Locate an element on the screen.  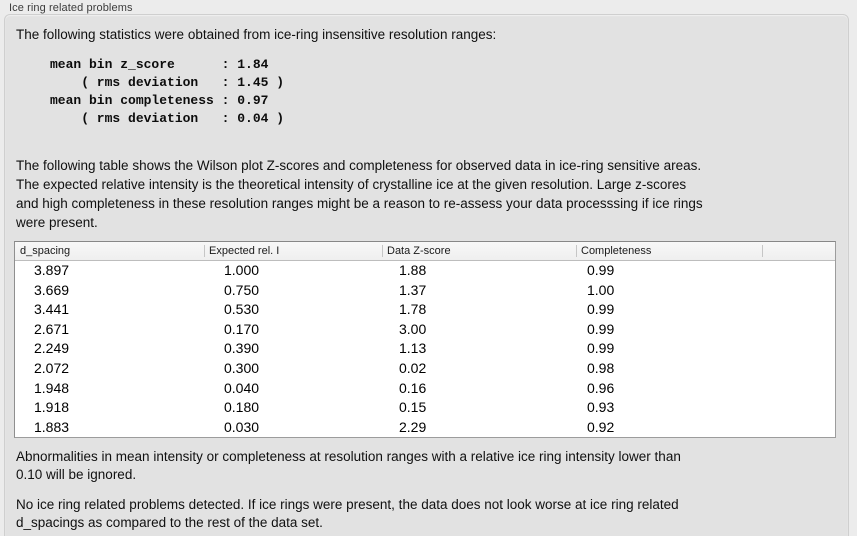
cell-d-spacing: 2.249 is located at coordinates (52, 348).